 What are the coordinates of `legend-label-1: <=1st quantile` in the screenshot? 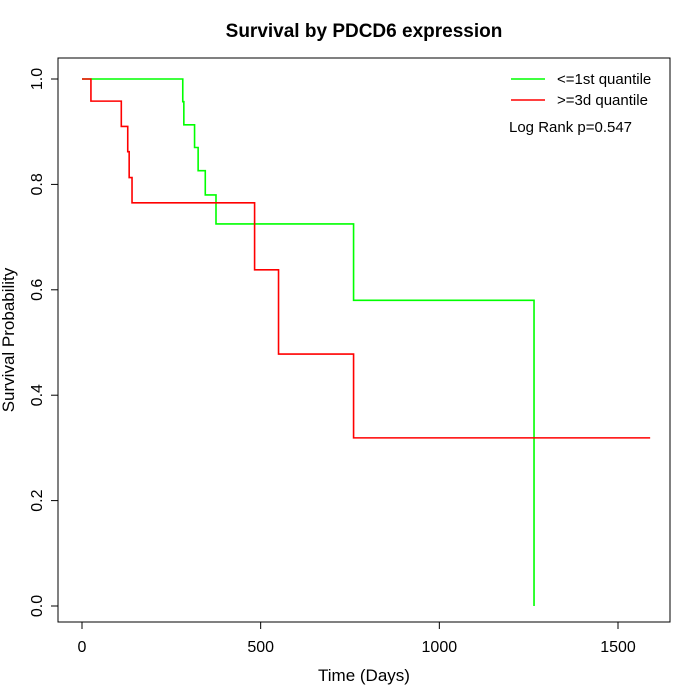 It's located at (604, 79).